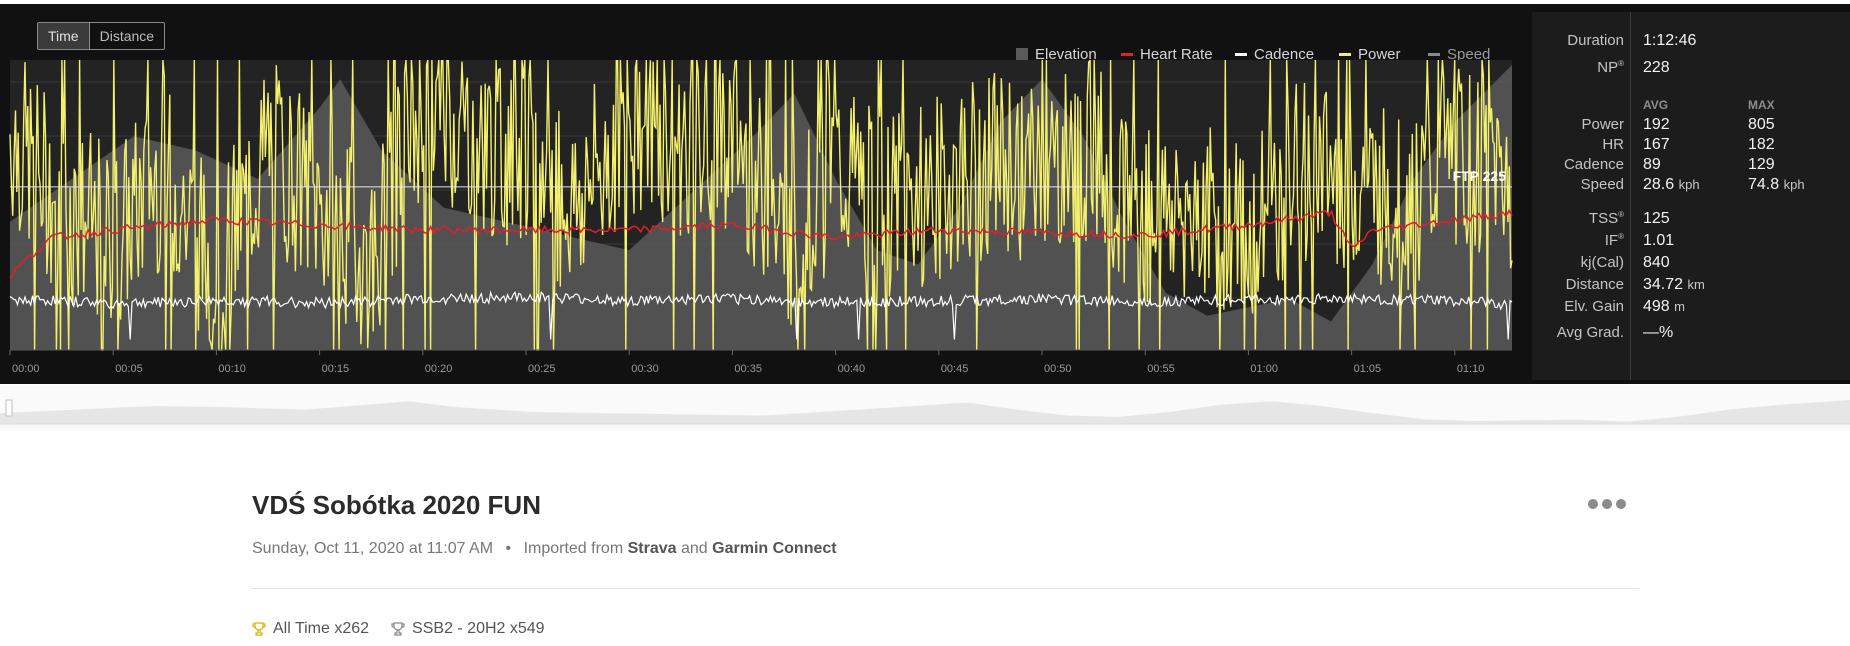  Describe the element at coordinates (1602, 124) in the screenshot. I see `power-label: Power` at that location.